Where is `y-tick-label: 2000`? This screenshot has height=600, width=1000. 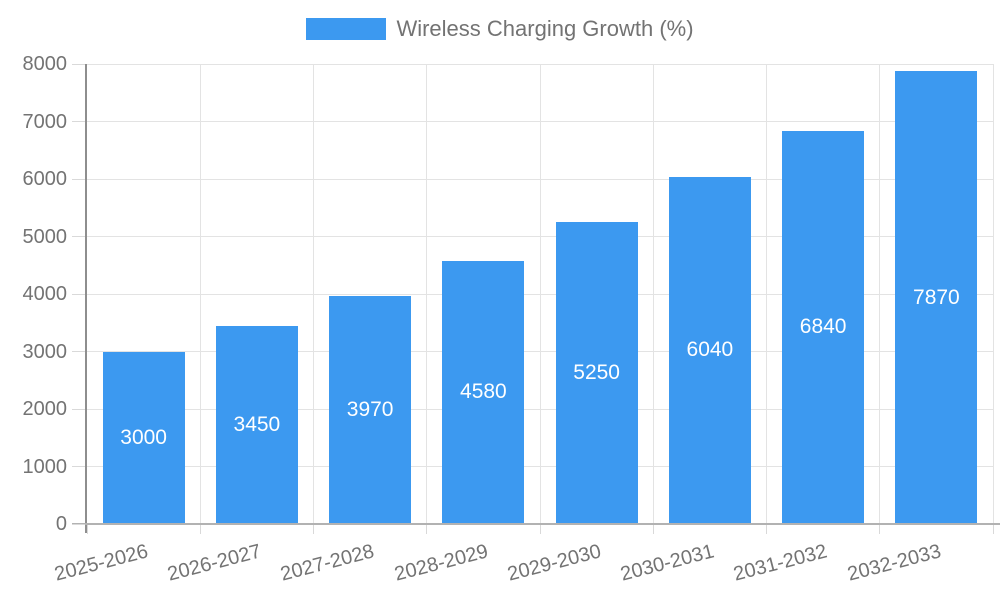 y-tick-label: 2000 is located at coordinates (45, 409).